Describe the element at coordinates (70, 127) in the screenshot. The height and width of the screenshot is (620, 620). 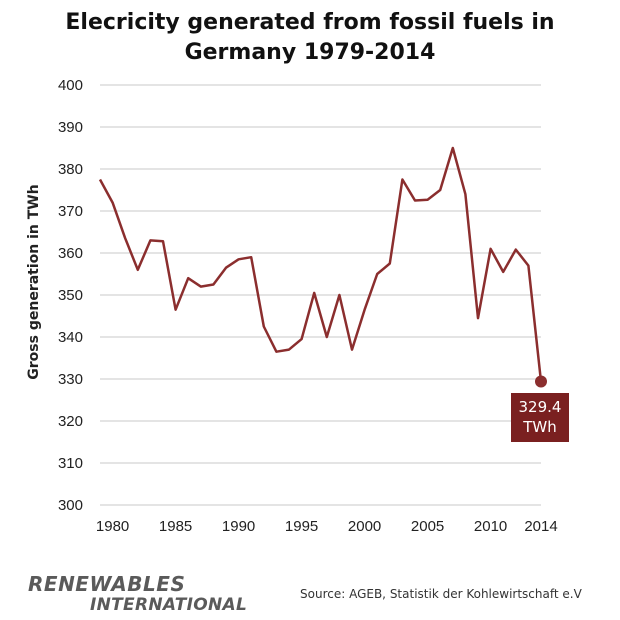
I see `y-tick-label: 390` at that location.